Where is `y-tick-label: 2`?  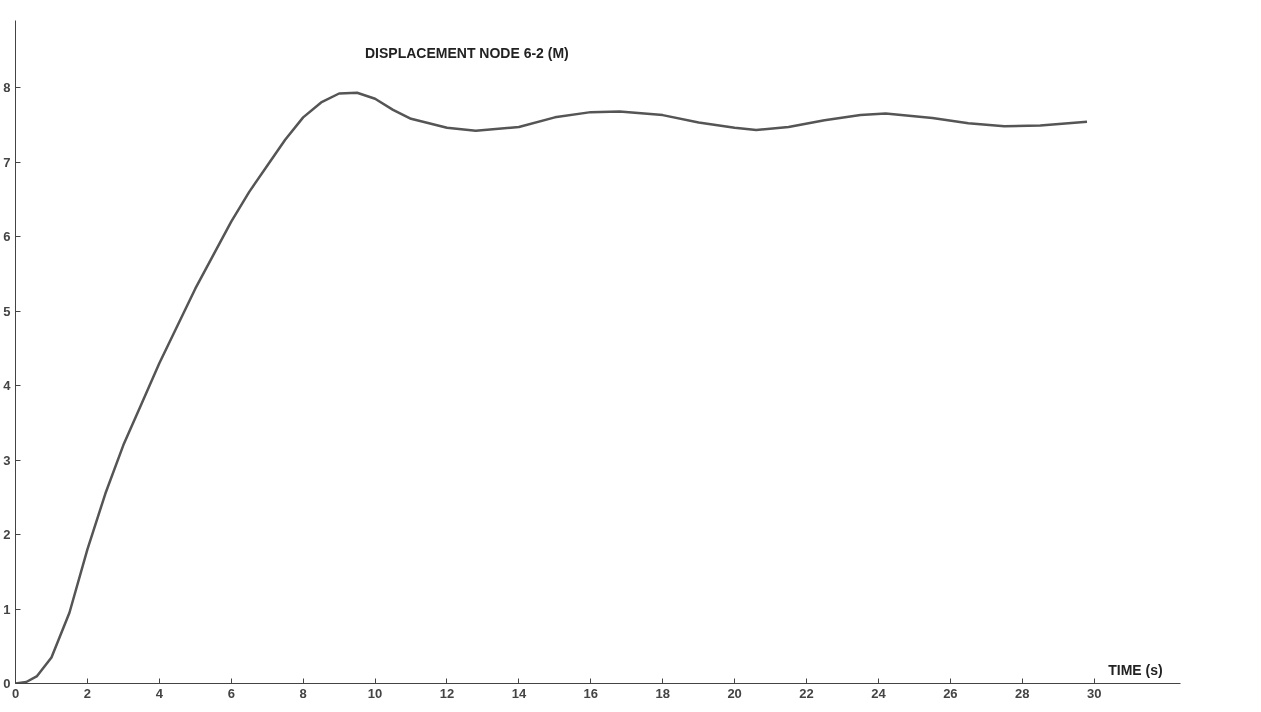 y-tick-label: 2 is located at coordinates (7, 535).